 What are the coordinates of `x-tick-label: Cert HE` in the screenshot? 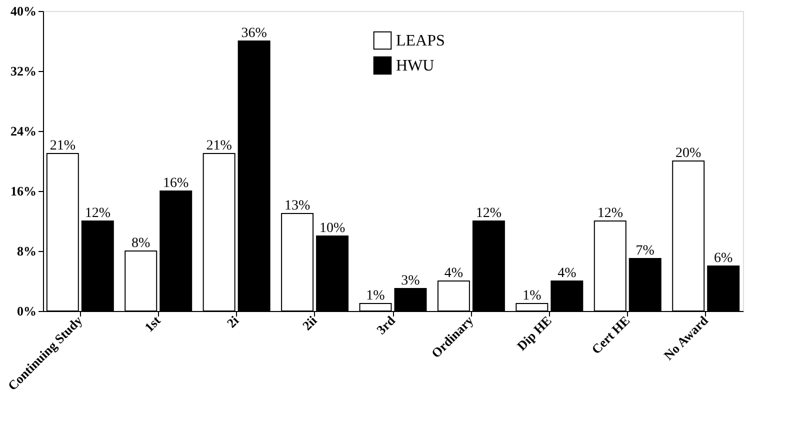 It's located at (610, 334).